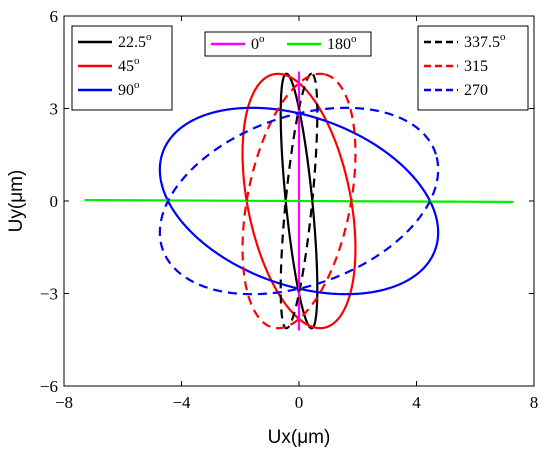 The height and width of the screenshot is (453, 550). Describe the element at coordinates (126, 90) in the screenshot. I see `legend-label-value: 90` at that location.